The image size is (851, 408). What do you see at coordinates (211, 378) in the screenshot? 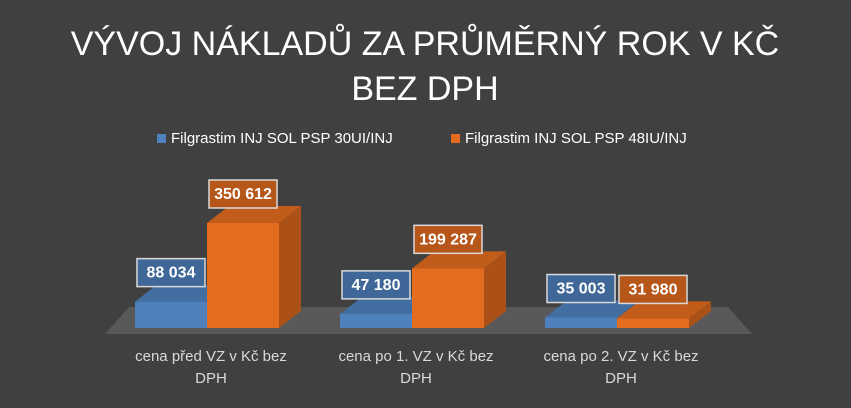
I see `category-label-1-line-2: DPH` at bounding box center [211, 378].